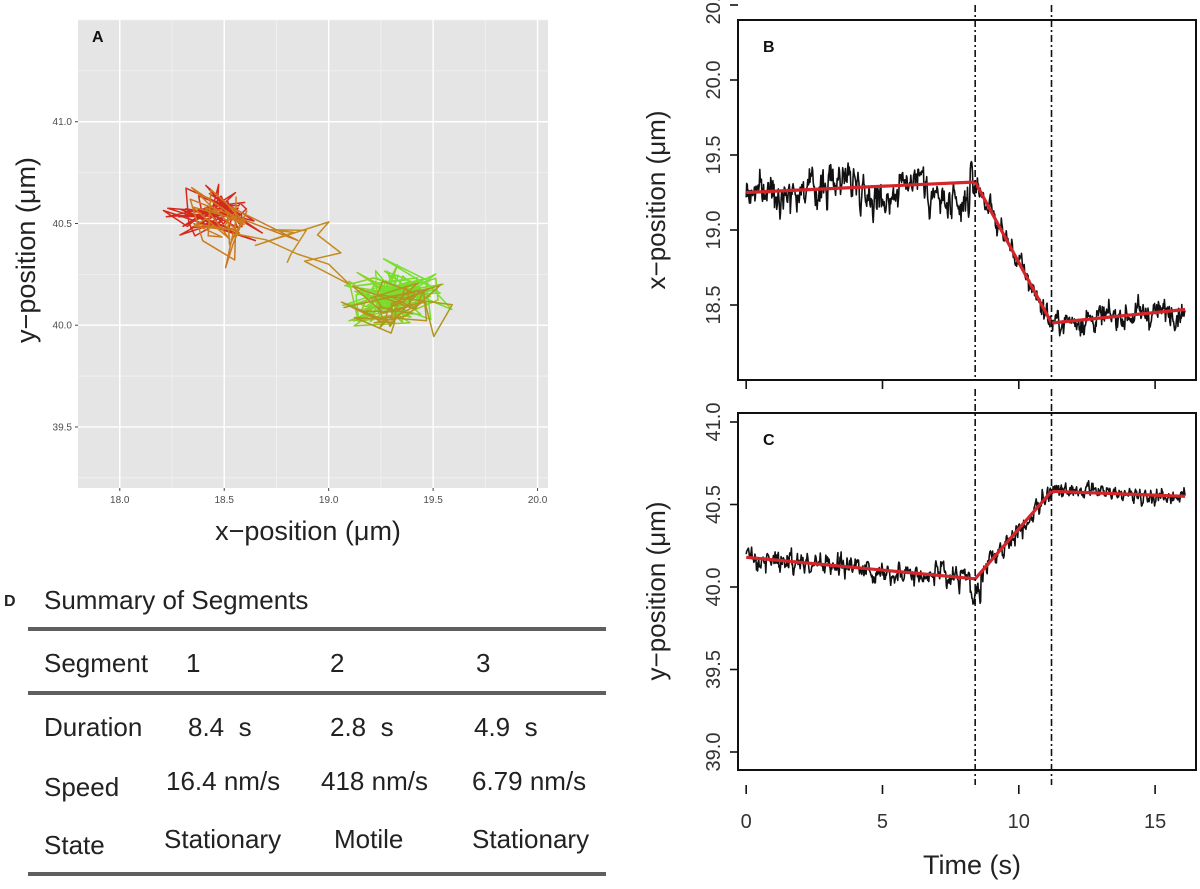 The image size is (1200, 889). What do you see at coordinates (224, 500) in the screenshot?
I see `panel-a-x-tick-label: 18.5` at bounding box center [224, 500].